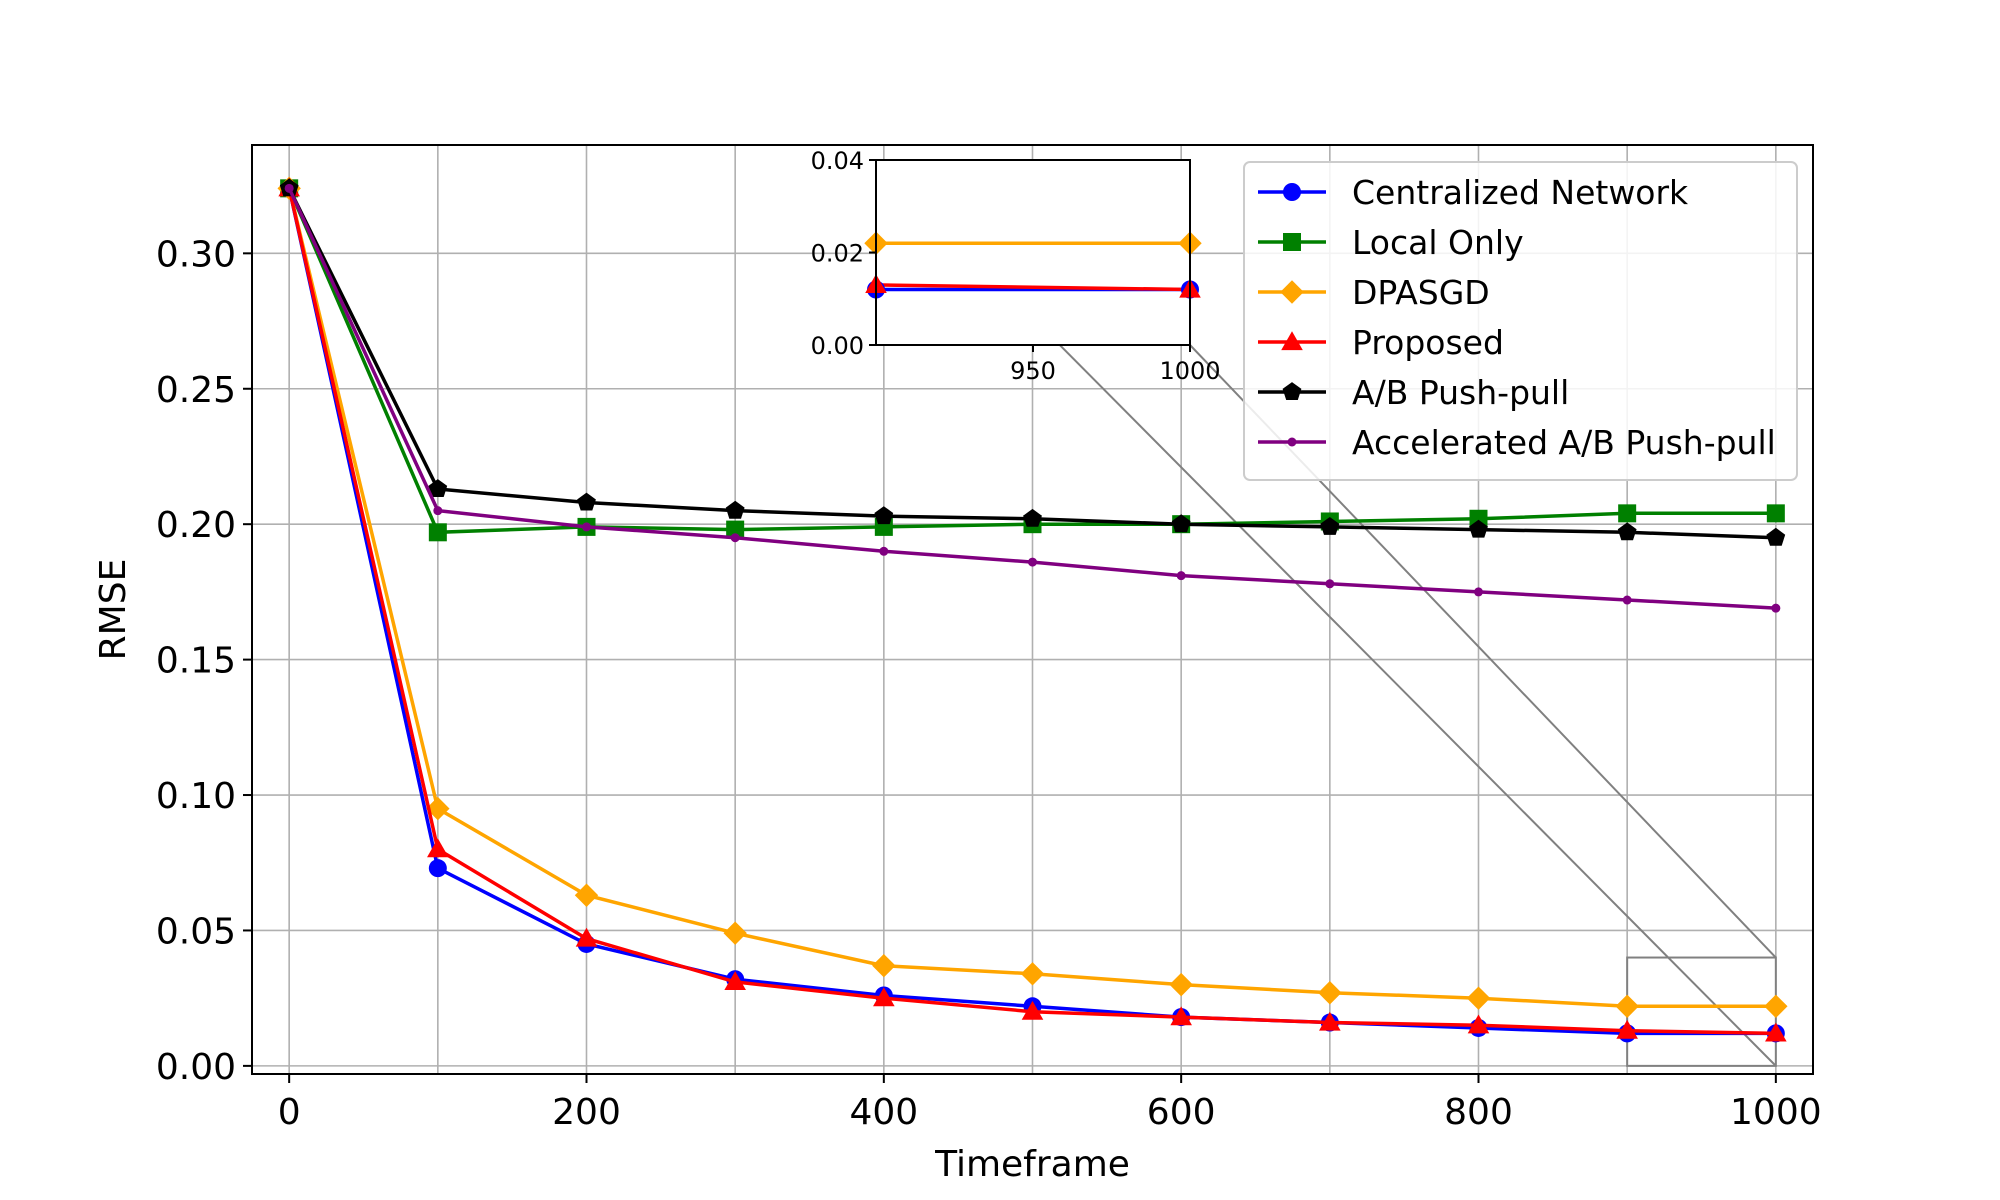 The width and height of the screenshot is (2000, 1200). Describe the element at coordinates (1438, 242) in the screenshot. I see `legend-label: Local Only` at that location.